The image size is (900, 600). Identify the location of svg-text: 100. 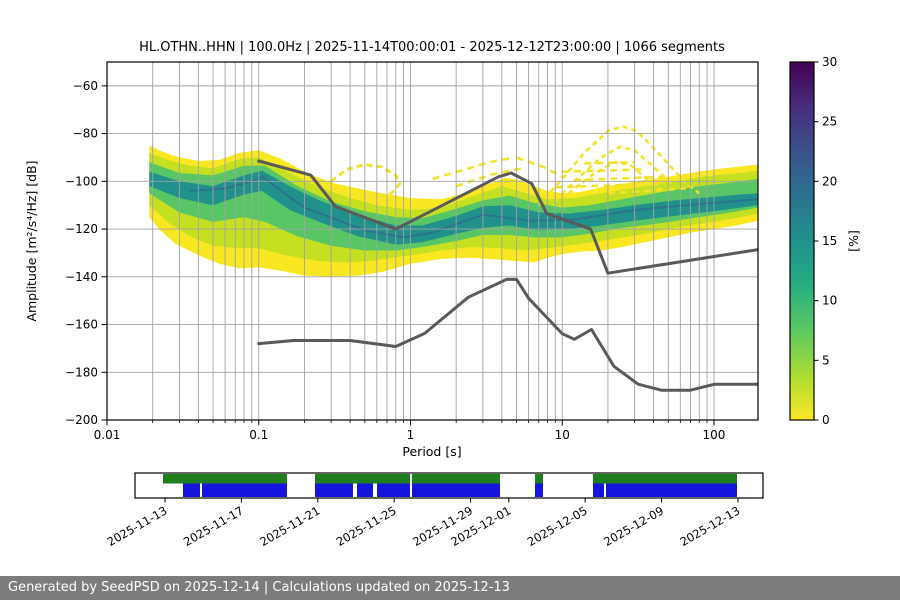
(714, 435).